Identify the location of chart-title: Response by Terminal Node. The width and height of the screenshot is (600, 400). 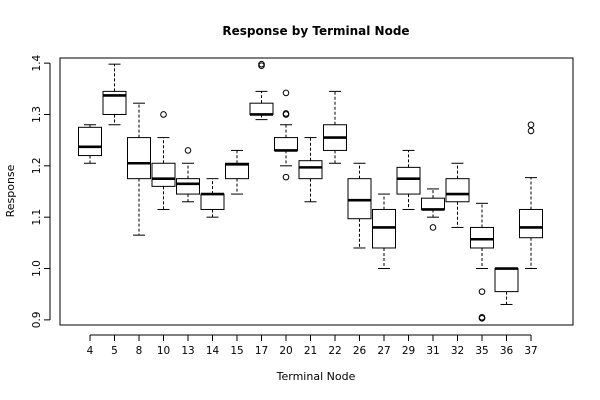
(315, 31).